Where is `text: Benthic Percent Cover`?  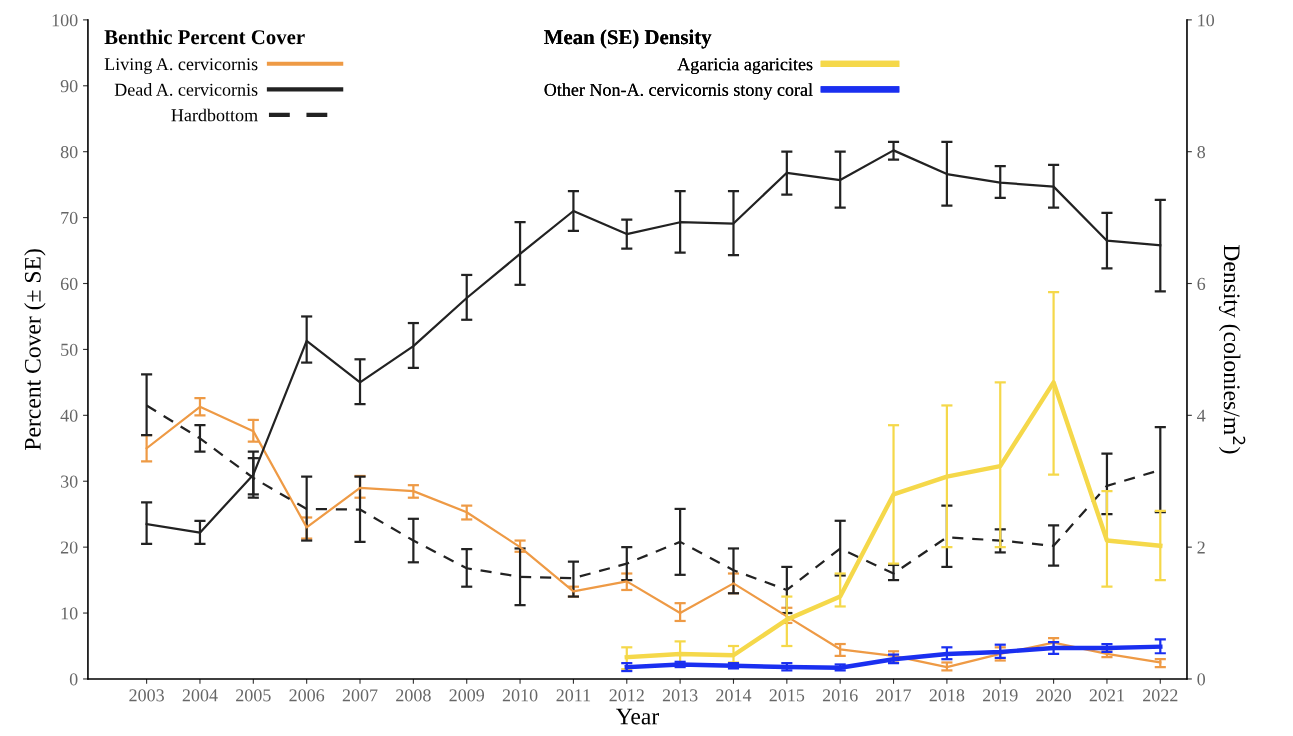
text: Benthic Percent Cover is located at coordinates (204, 37).